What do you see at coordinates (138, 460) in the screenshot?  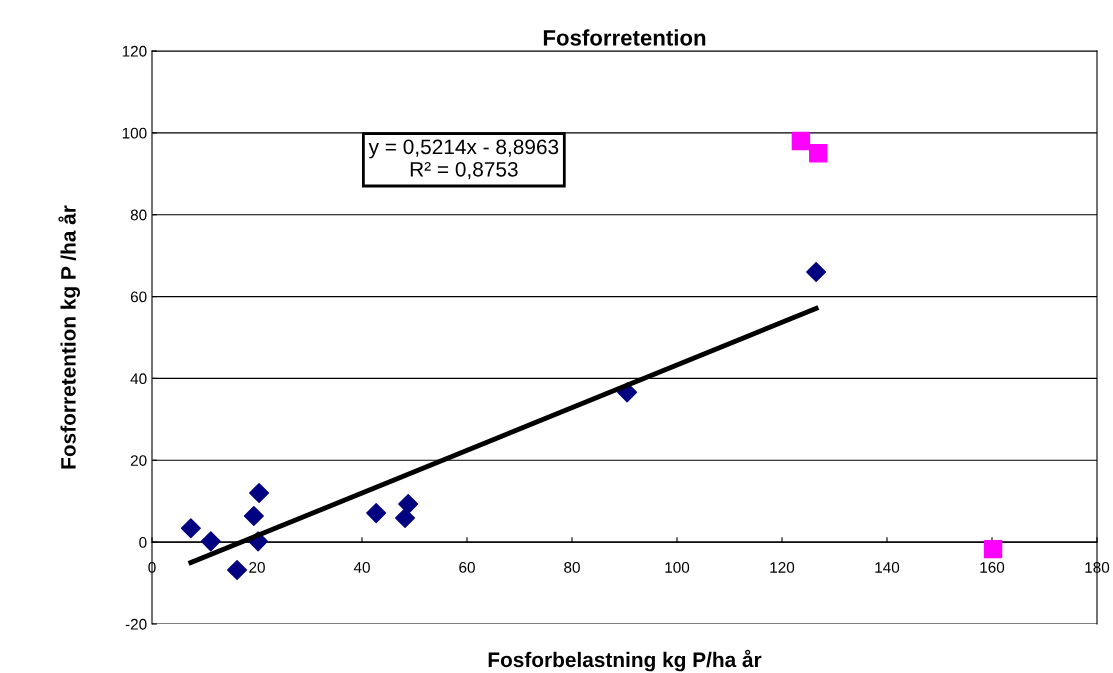 I see `y-tick-label: 20` at bounding box center [138, 460].